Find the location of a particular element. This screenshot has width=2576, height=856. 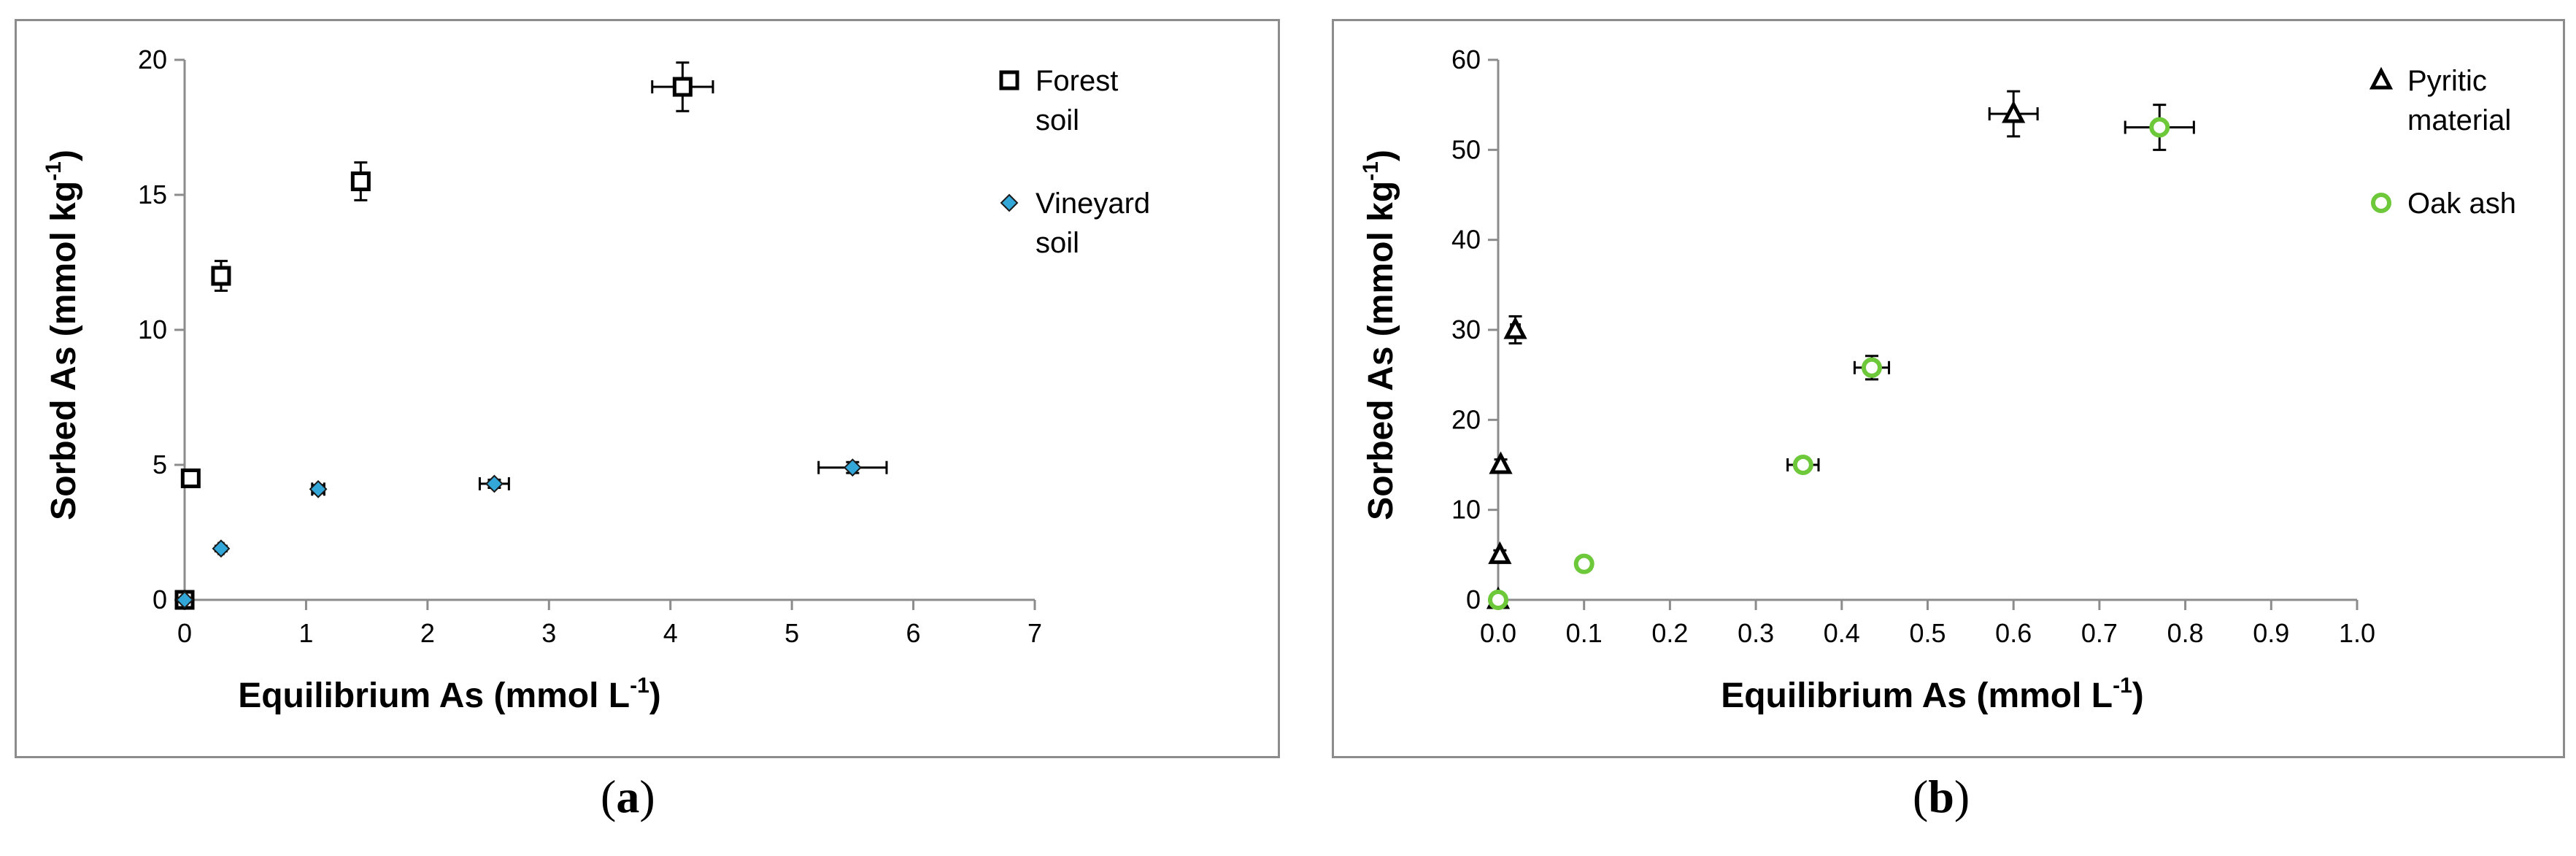

caption-b: (b) is located at coordinates (1941, 796).